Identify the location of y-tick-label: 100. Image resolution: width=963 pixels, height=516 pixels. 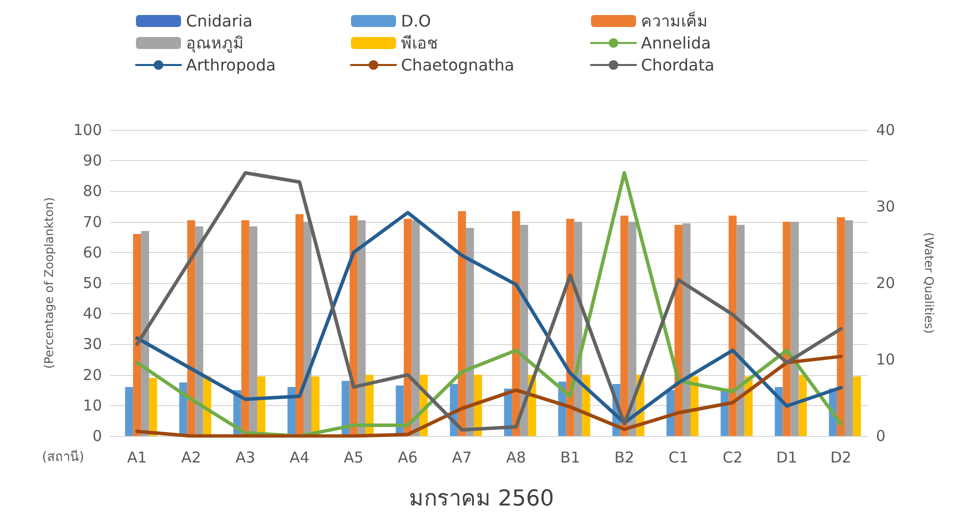
(87, 130).